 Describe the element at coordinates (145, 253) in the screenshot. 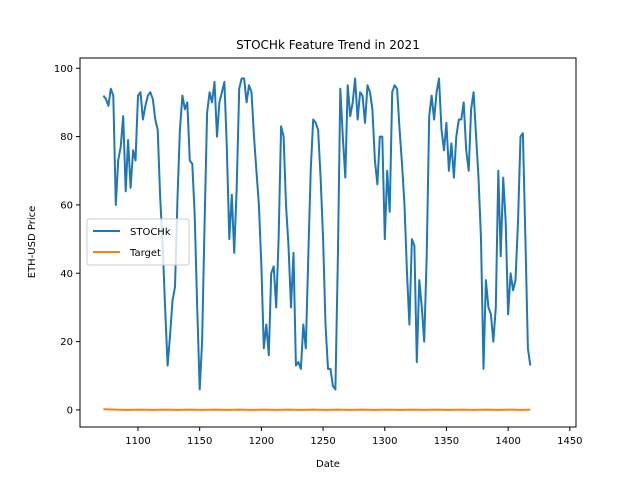

I see `legend-label-target: Target` at that location.